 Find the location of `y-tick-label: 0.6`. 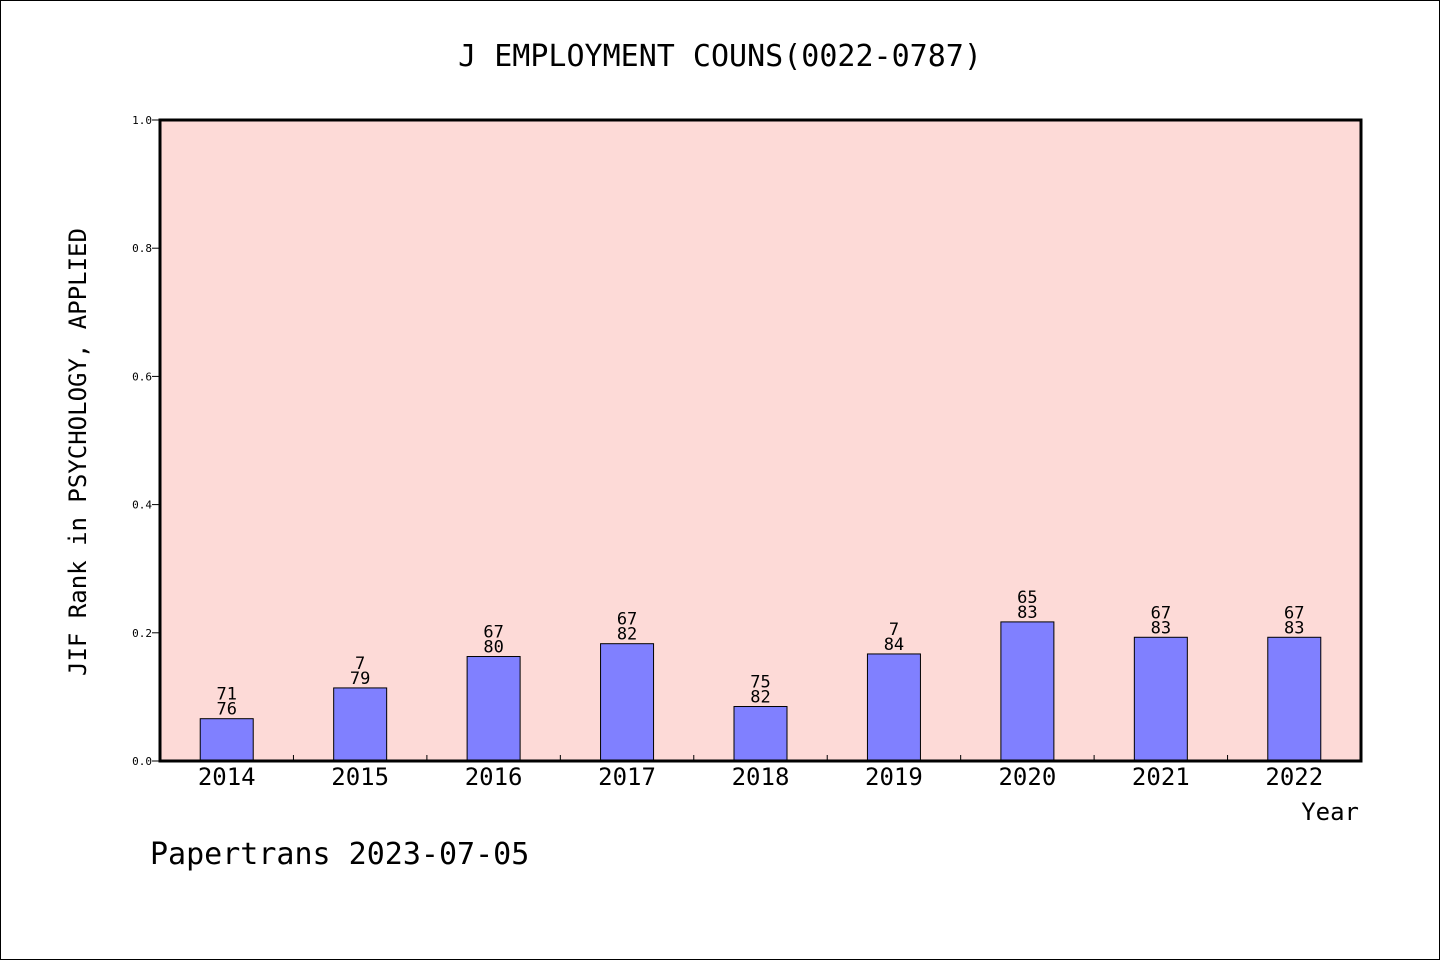

y-tick-label: 0.6 is located at coordinates (142, 376).